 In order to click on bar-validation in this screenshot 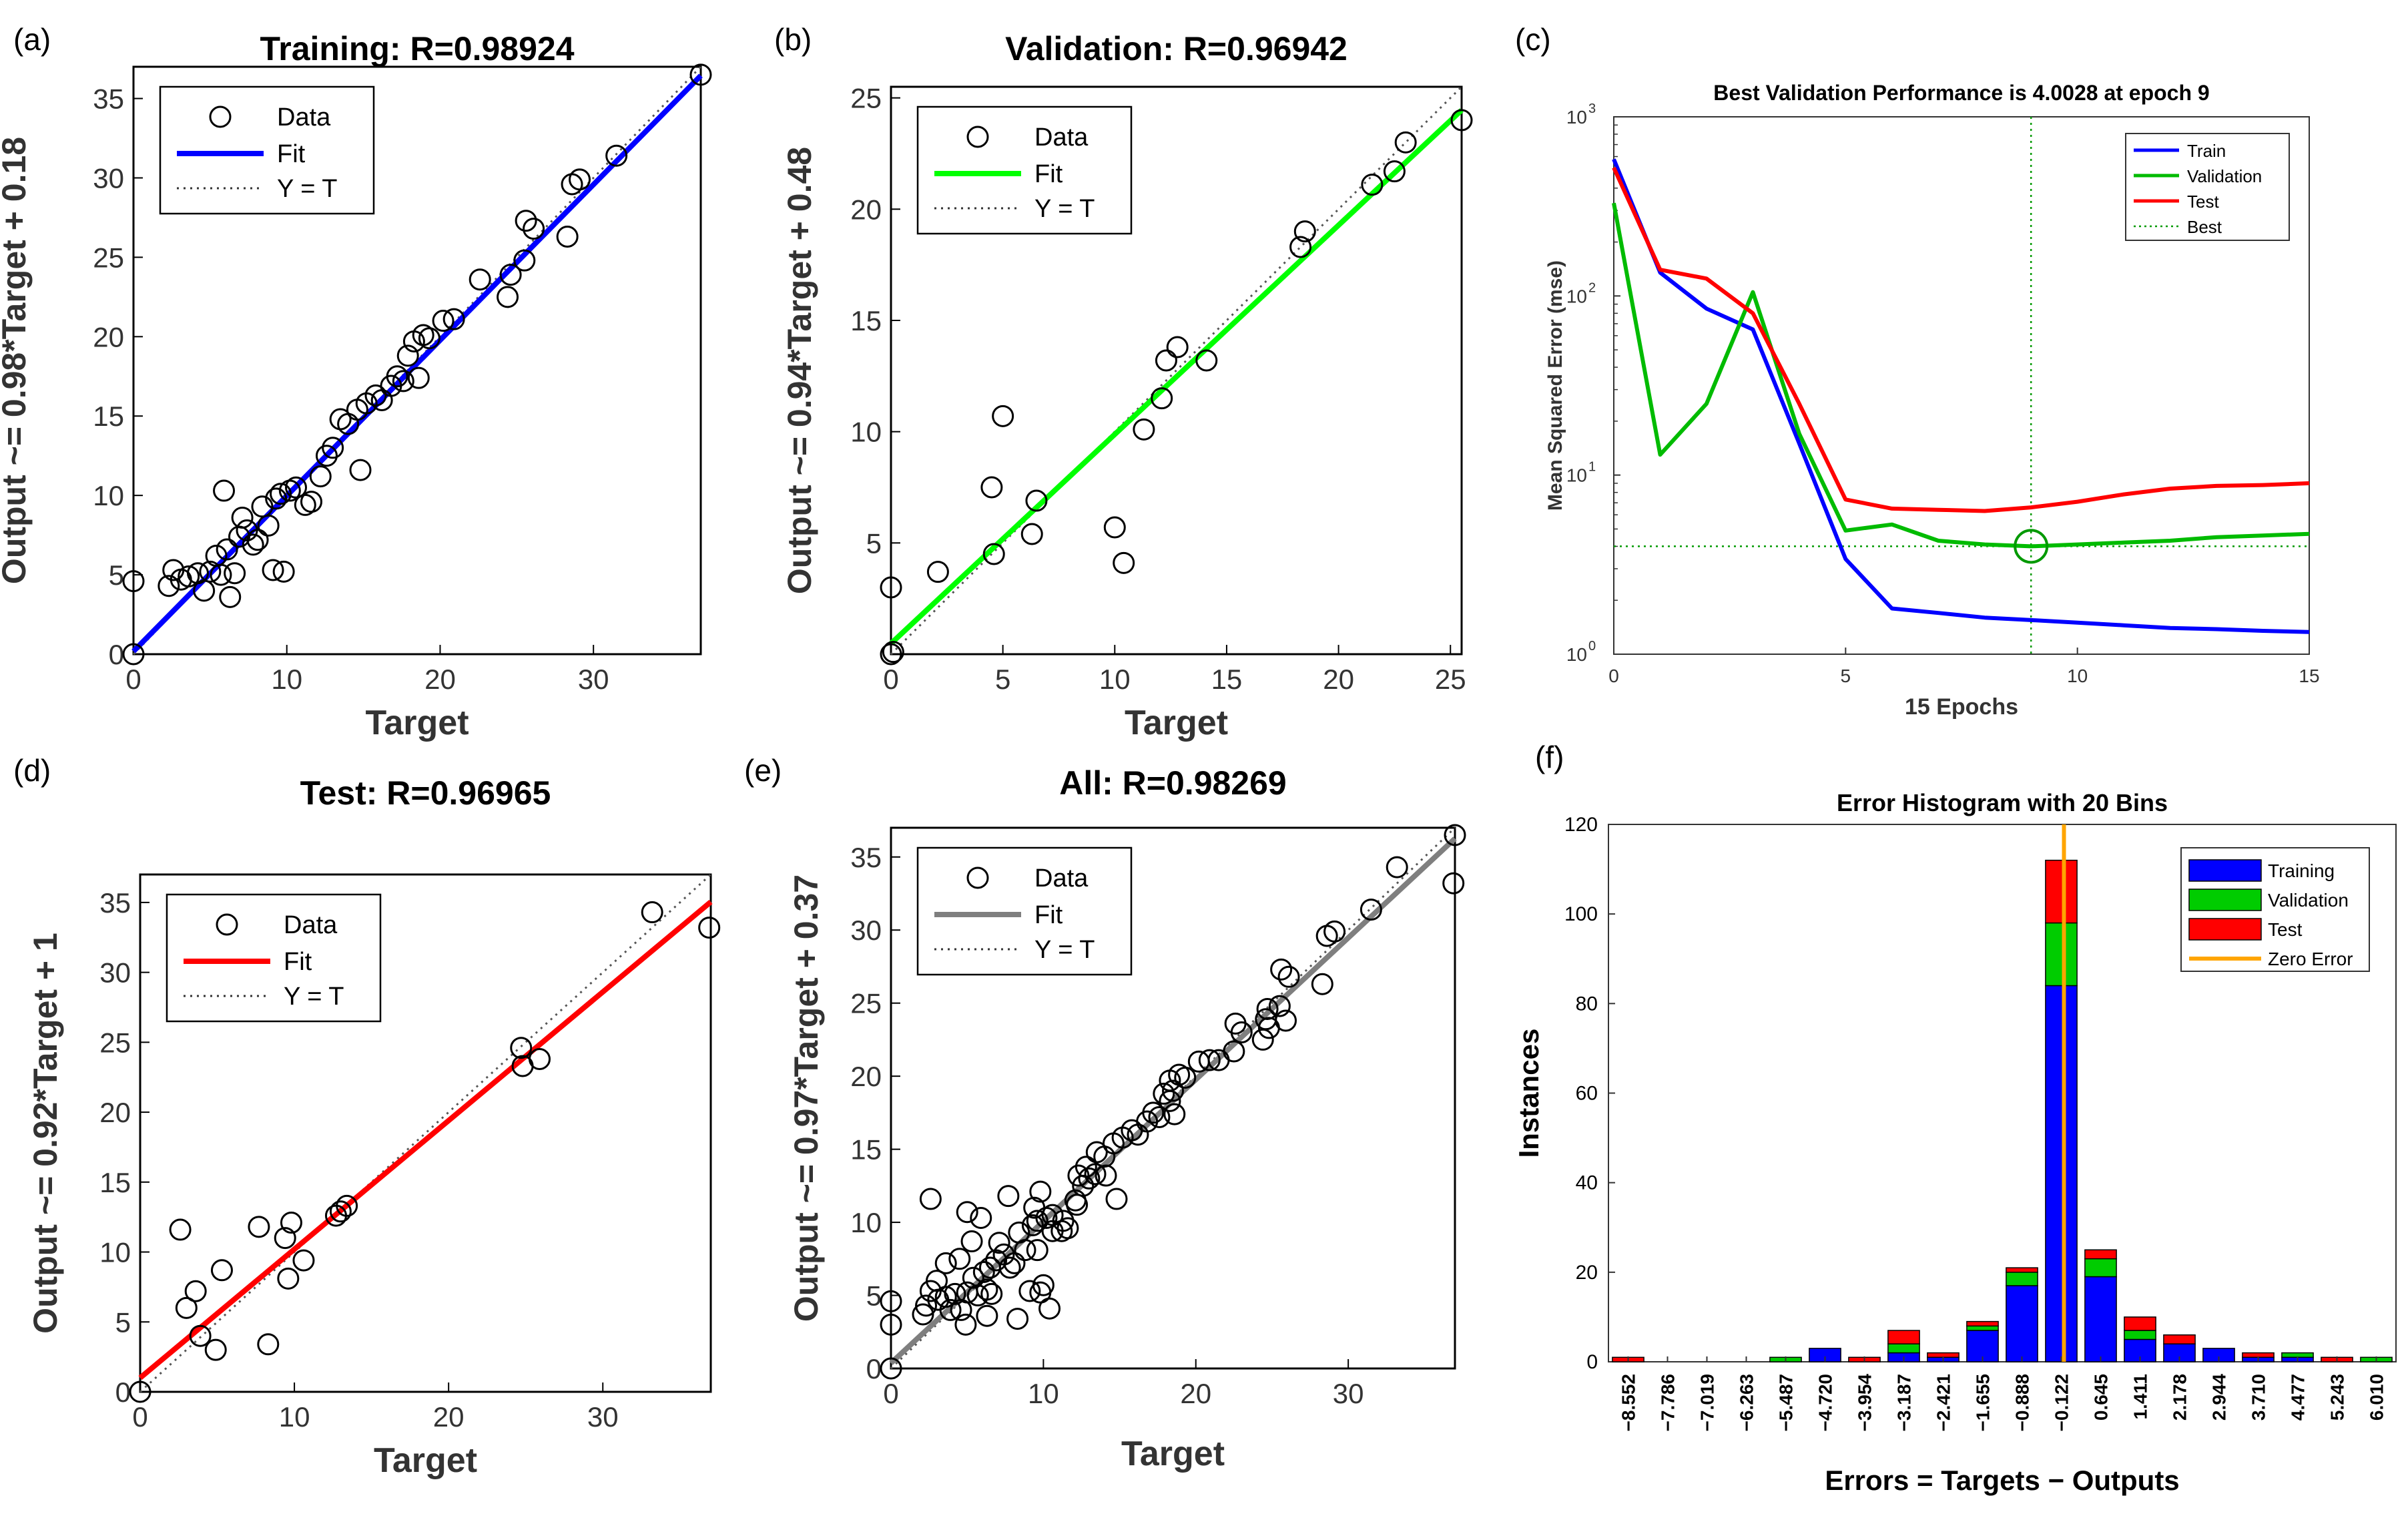, I will do `click(1903, 1348)`.